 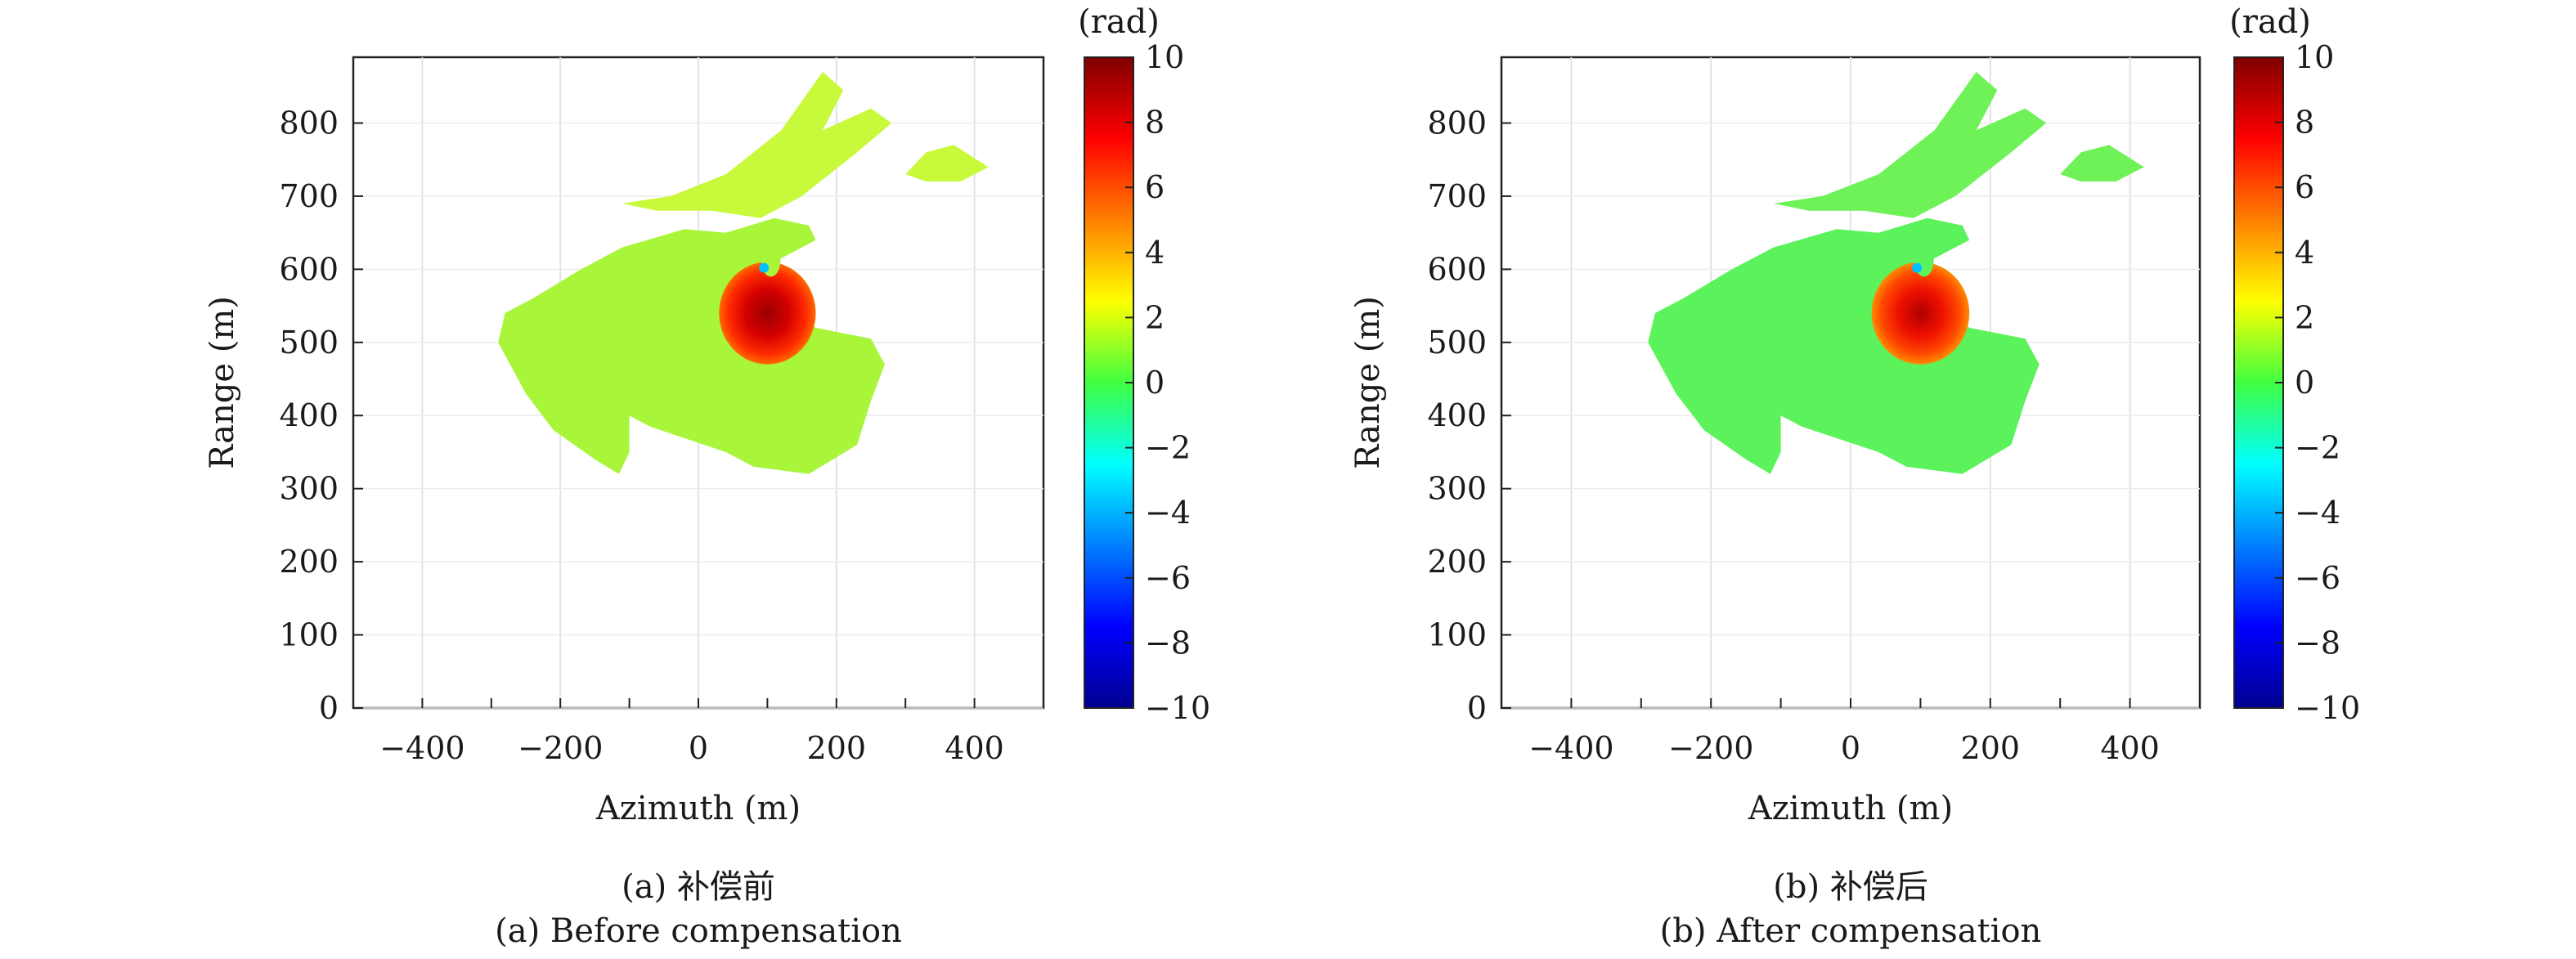 What do you see at coordinates (698, 931) in the screenshot?
I see `caption-english: (a) Before compensation` at bounding box center [698, 931].